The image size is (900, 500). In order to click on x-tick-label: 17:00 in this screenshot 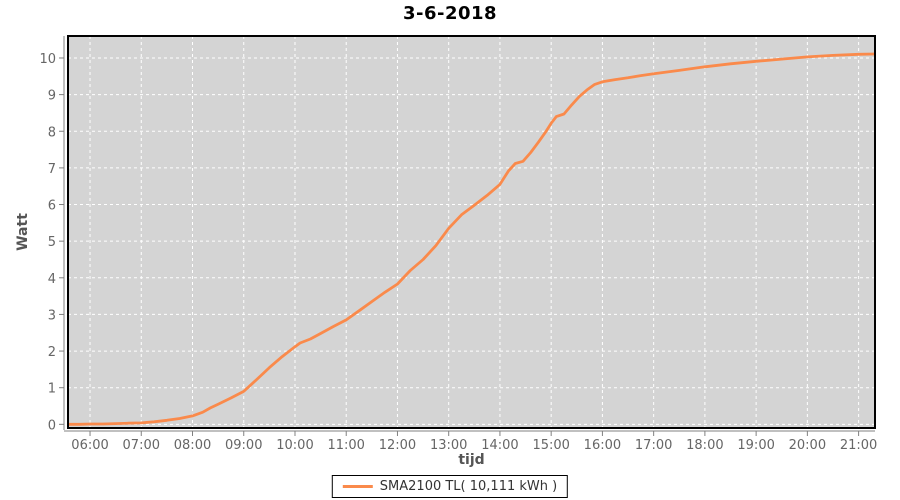, I will do `click(653, 445)`.